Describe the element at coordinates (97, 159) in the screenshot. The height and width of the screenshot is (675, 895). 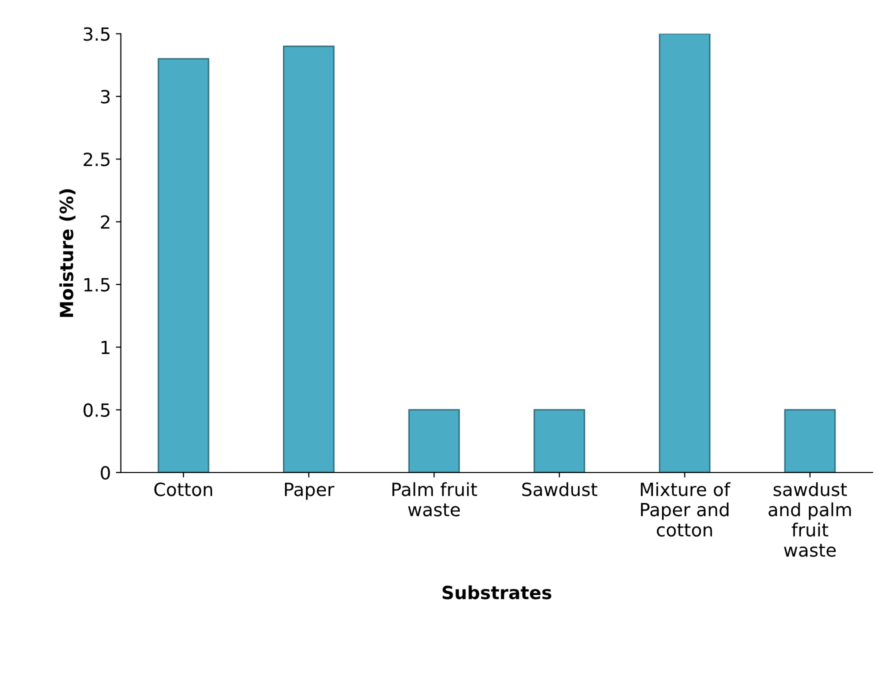
I see `y-tick-label: 2.5` at that location.